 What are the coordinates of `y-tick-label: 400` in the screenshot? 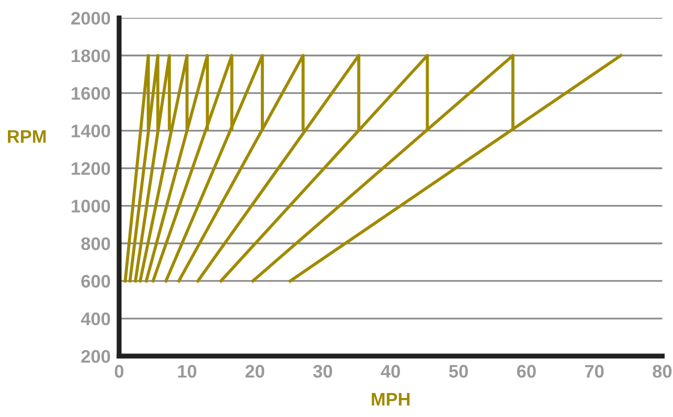 It's located at (95, 319).